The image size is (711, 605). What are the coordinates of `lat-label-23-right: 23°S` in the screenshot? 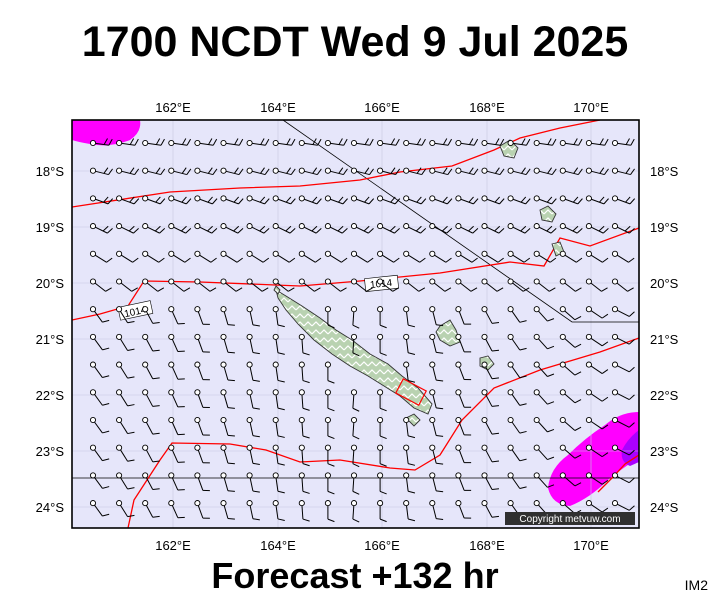 It's located at (664, 451).